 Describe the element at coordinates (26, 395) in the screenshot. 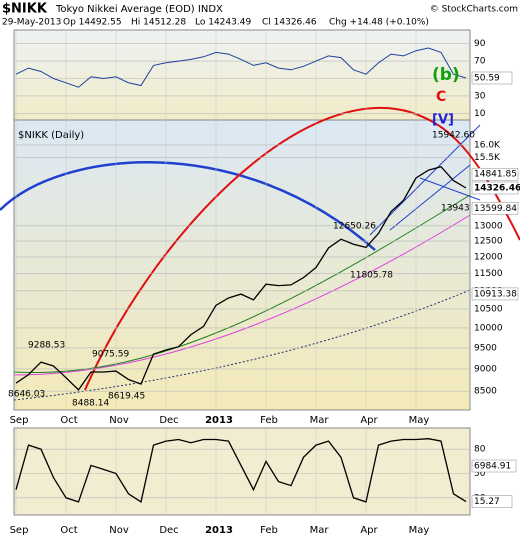

I see `annotation: 8646.03` at that location.